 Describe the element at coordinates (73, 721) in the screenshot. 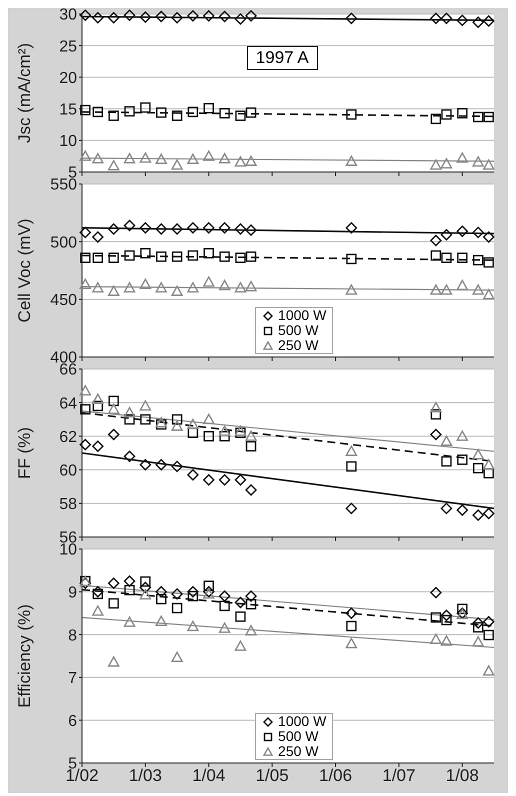

I see `y-tick-label: 6` at that location.